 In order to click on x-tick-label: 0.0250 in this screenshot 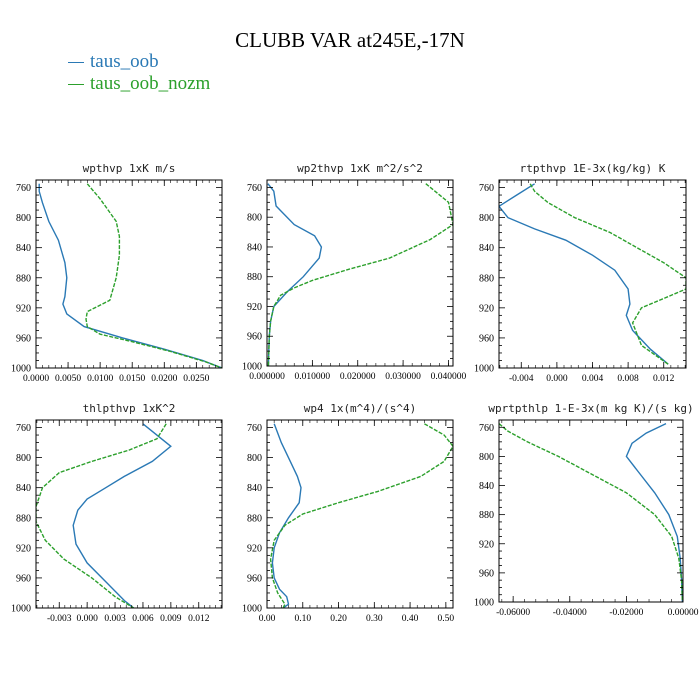, I will do `click(196, 379)`.